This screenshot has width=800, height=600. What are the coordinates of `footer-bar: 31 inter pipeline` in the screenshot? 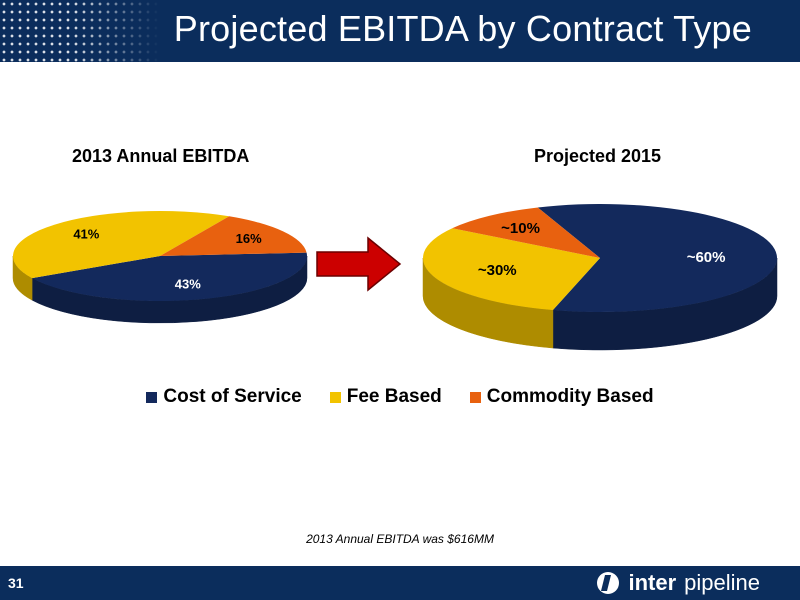 It's located at (400, 583).